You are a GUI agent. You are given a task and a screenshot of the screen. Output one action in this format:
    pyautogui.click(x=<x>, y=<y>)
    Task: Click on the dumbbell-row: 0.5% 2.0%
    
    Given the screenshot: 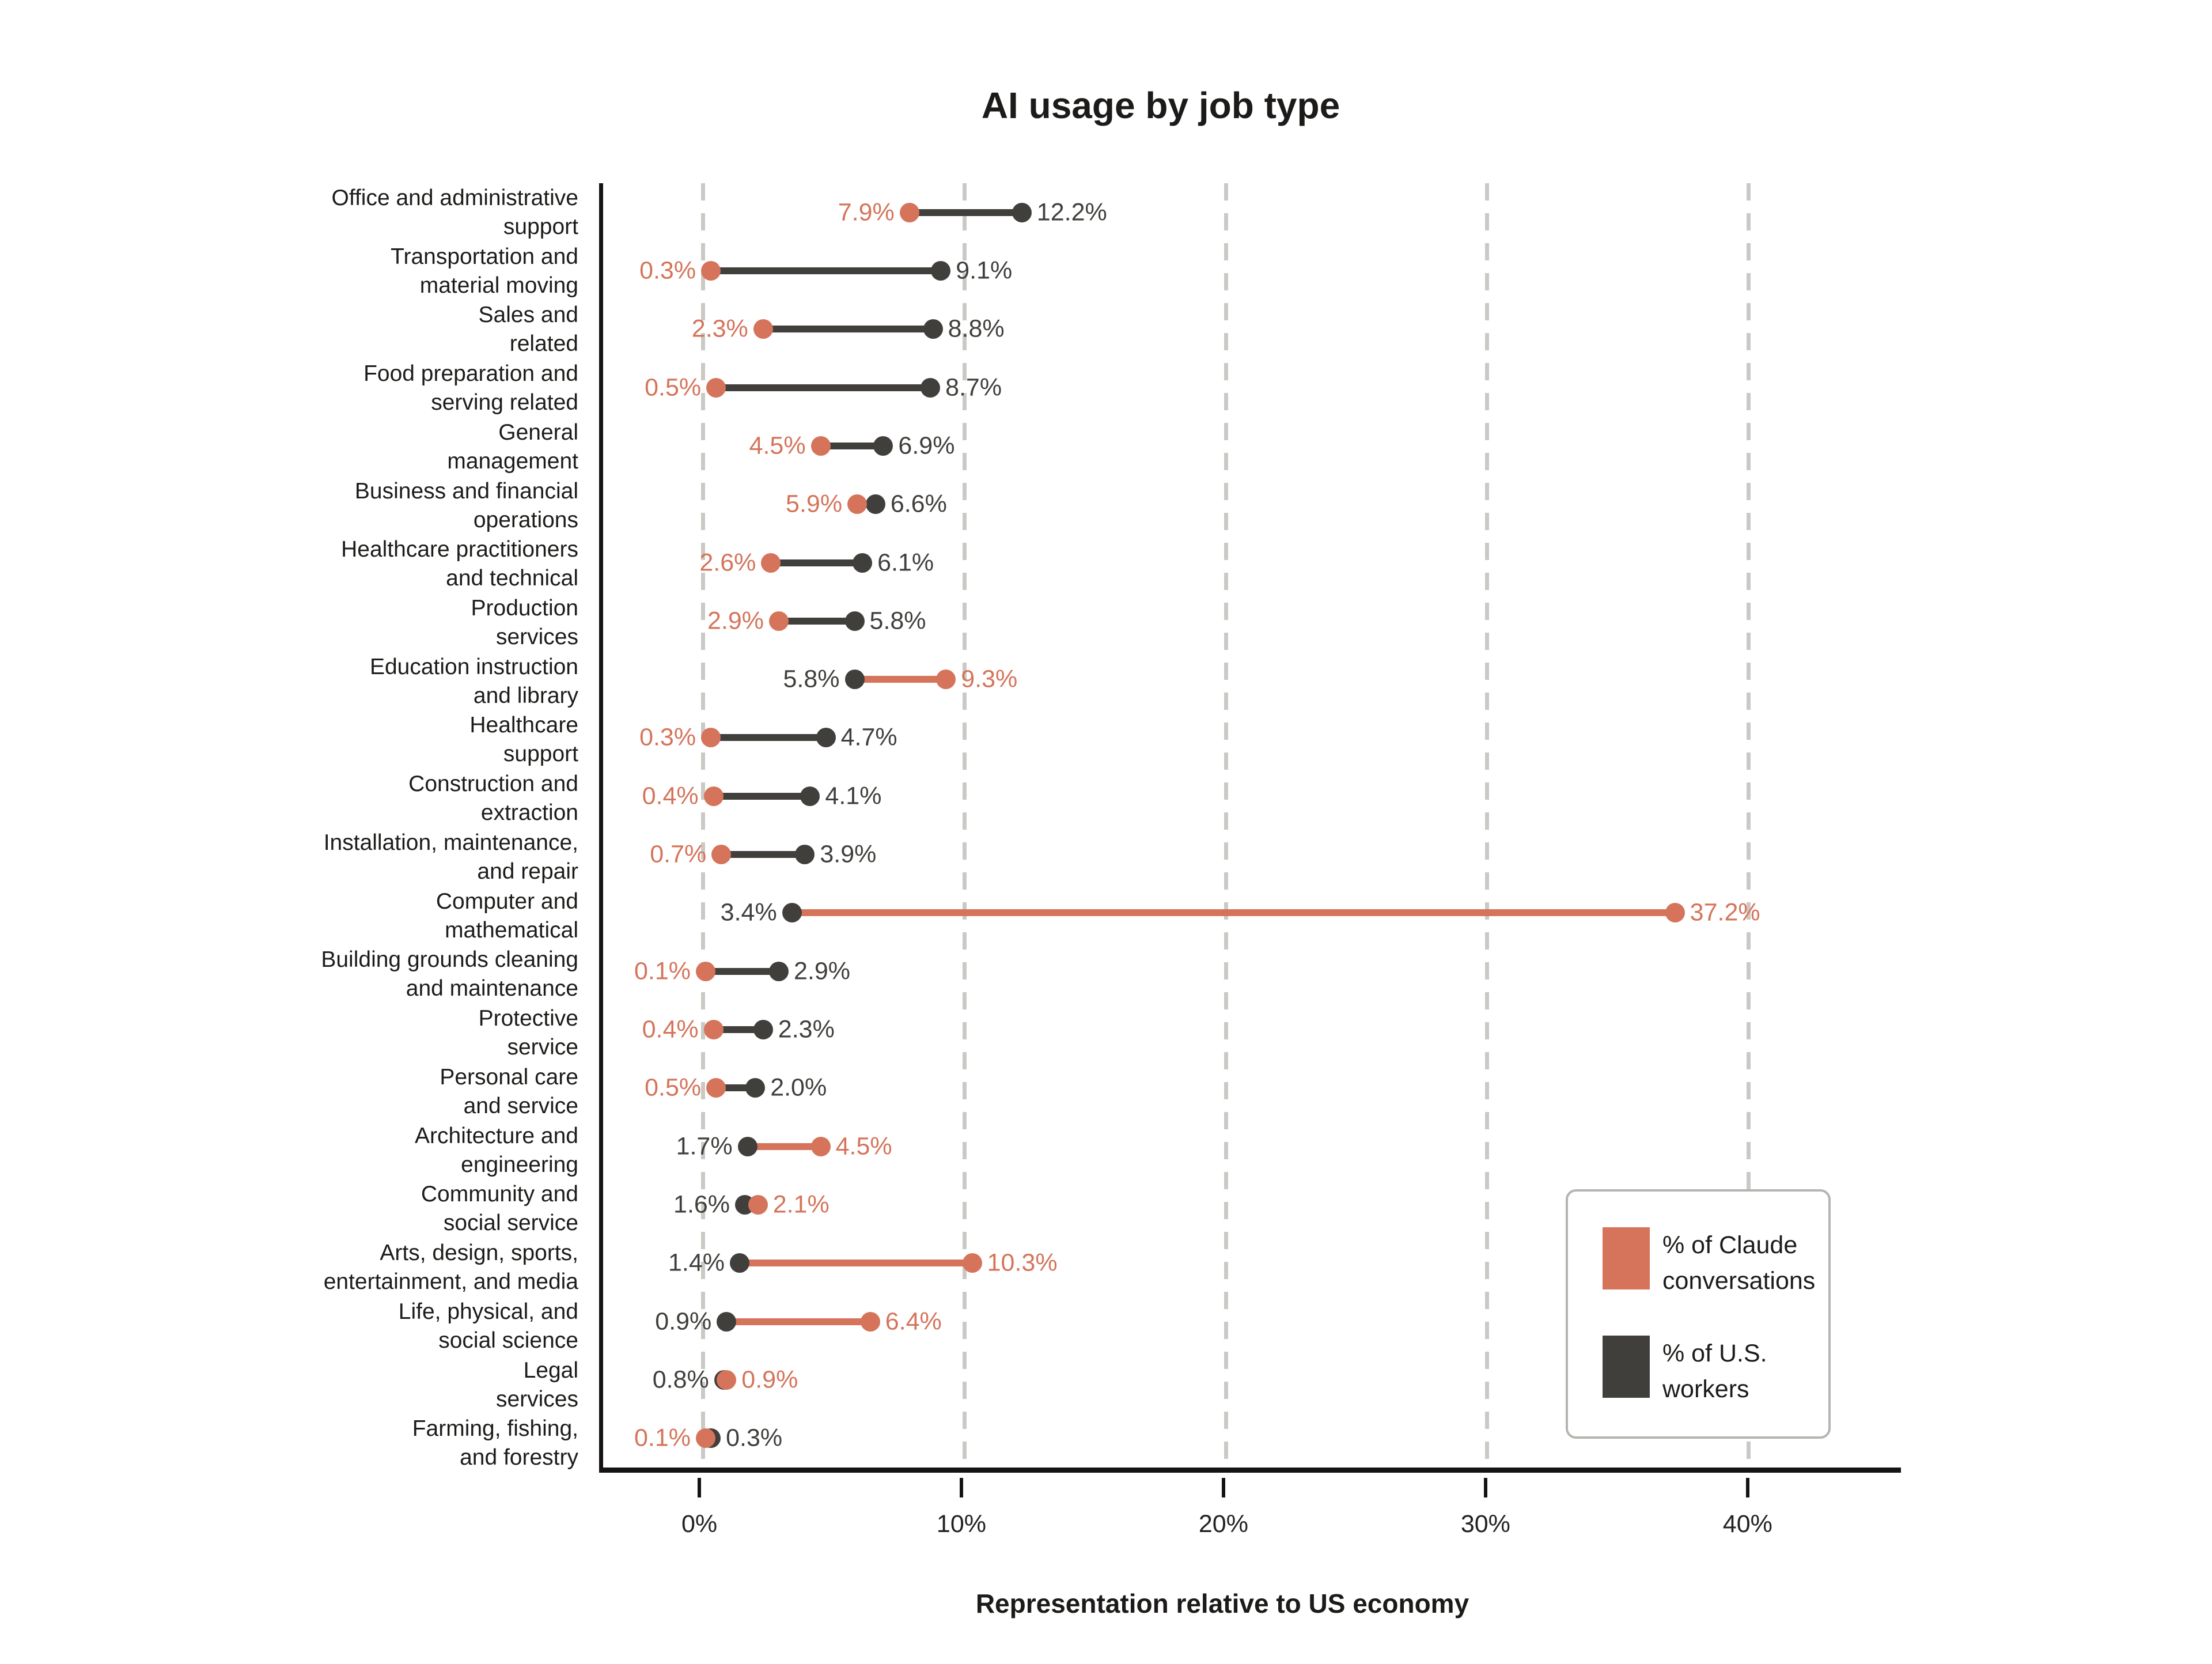 What is the action you would take?
    pyautogui.click(x=1252, y=1088)
    